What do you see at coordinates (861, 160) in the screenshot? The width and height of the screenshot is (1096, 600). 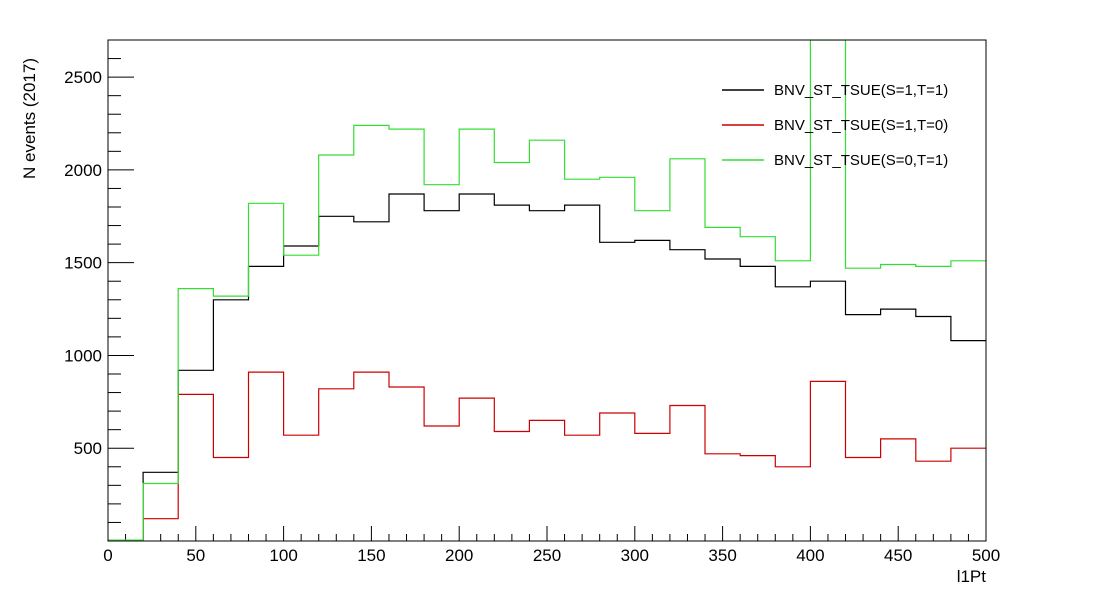 I see `legend-label: BNV_ST_TSUE(S=0,T=1)` at bounding box center [861, 160].